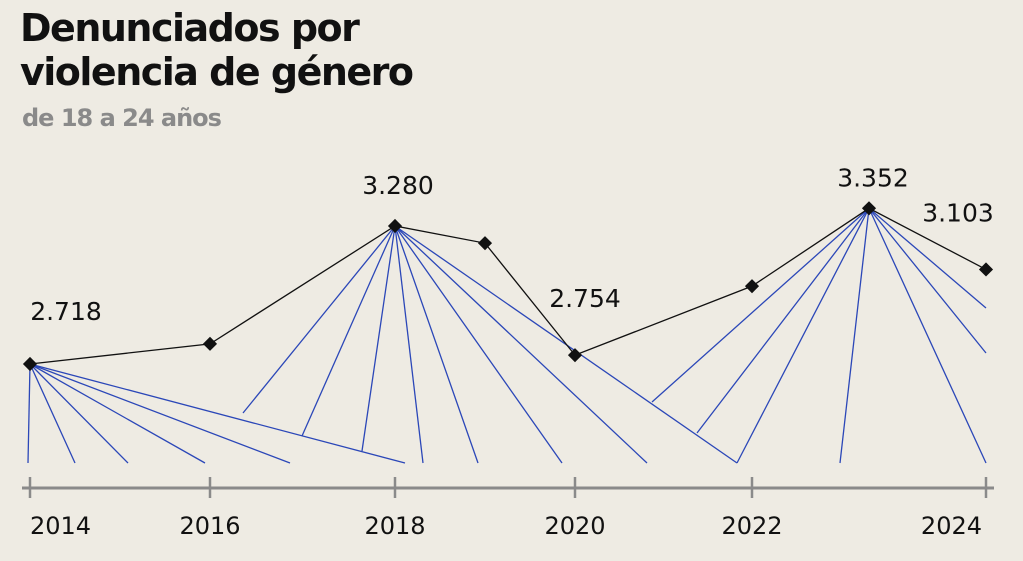 Image resolution: width=1023 pixels, height=561 pixels. Describe the element at coordinates (951, 526) in the screenshot. I see `x-tick-label: 2024` at that location.